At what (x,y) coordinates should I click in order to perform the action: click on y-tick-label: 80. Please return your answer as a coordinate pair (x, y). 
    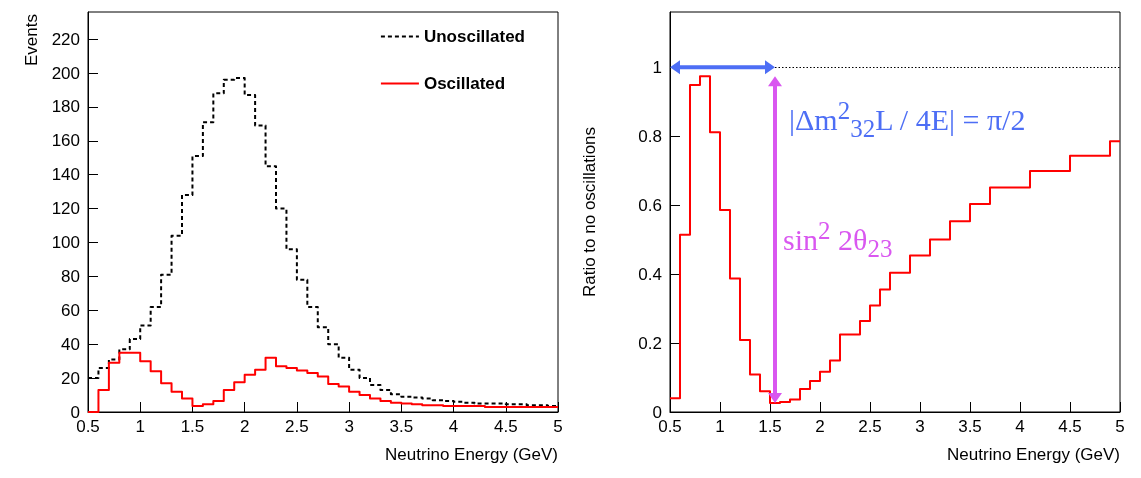
    Looking at the image, I should click on (70, 276).